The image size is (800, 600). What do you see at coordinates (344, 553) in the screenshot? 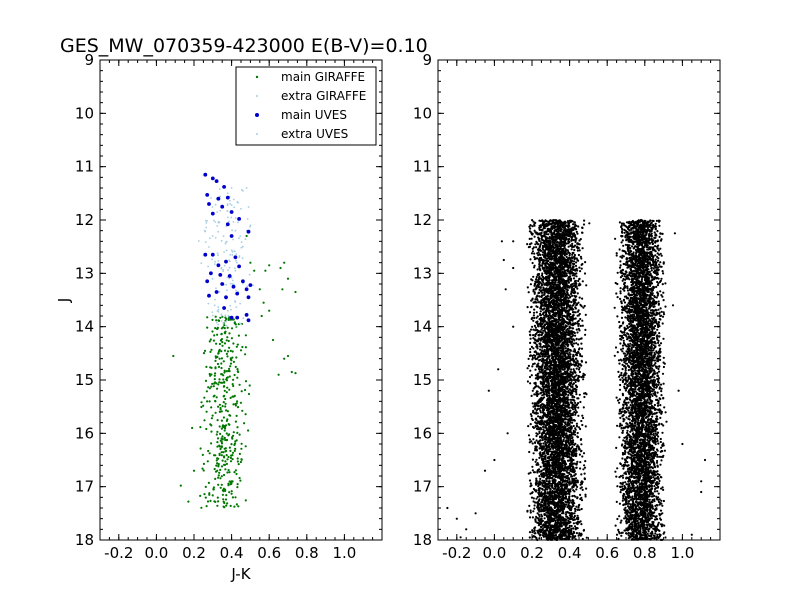
I see `x-tick-label: 1.0` at bounding box center [344, 553].